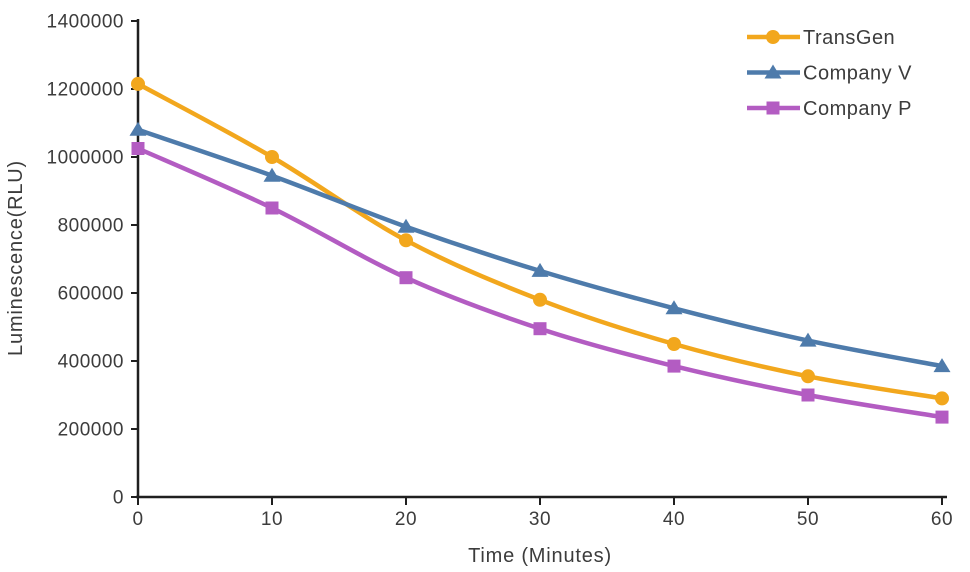 This screenshot has height=572, width=970. I want to click on legend-marker-company-v, so click(773, 71).